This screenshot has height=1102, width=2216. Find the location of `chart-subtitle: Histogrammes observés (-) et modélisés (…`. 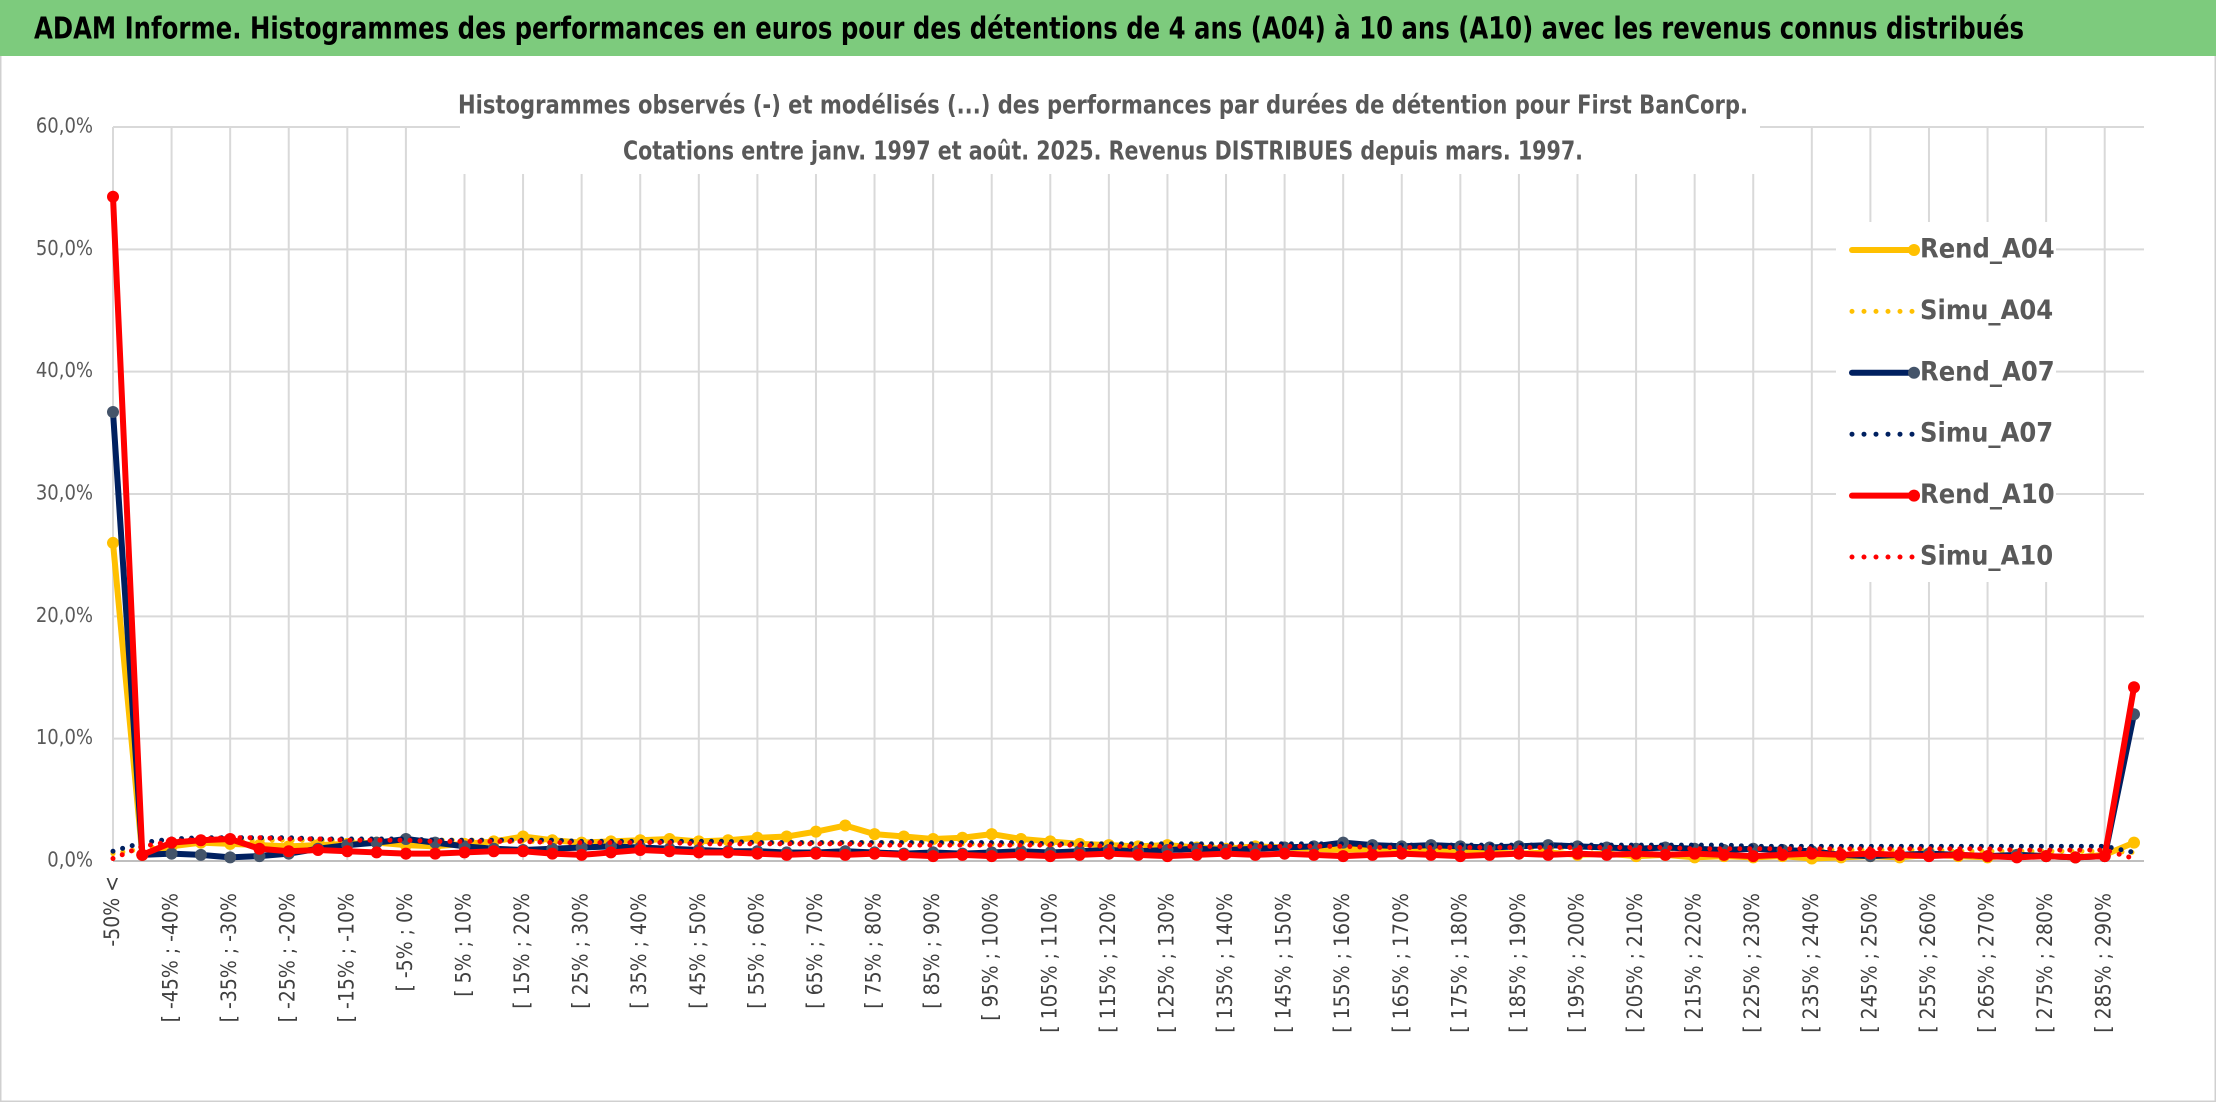

chart-subtitle: Histogrammes observés (-) et modélisés (… is located at coordinates (1103, 106).